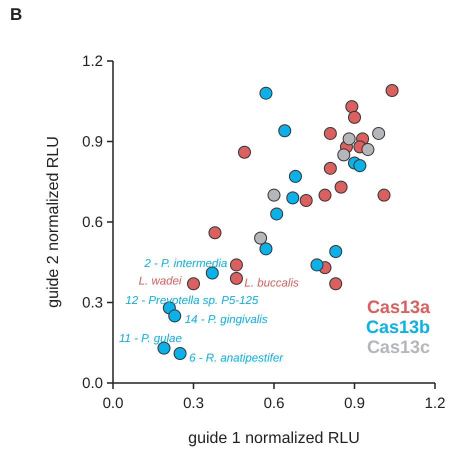 This screenshot has height=459, width=454. I want to click on y-tick-label: 1.2, so click(92, 61).